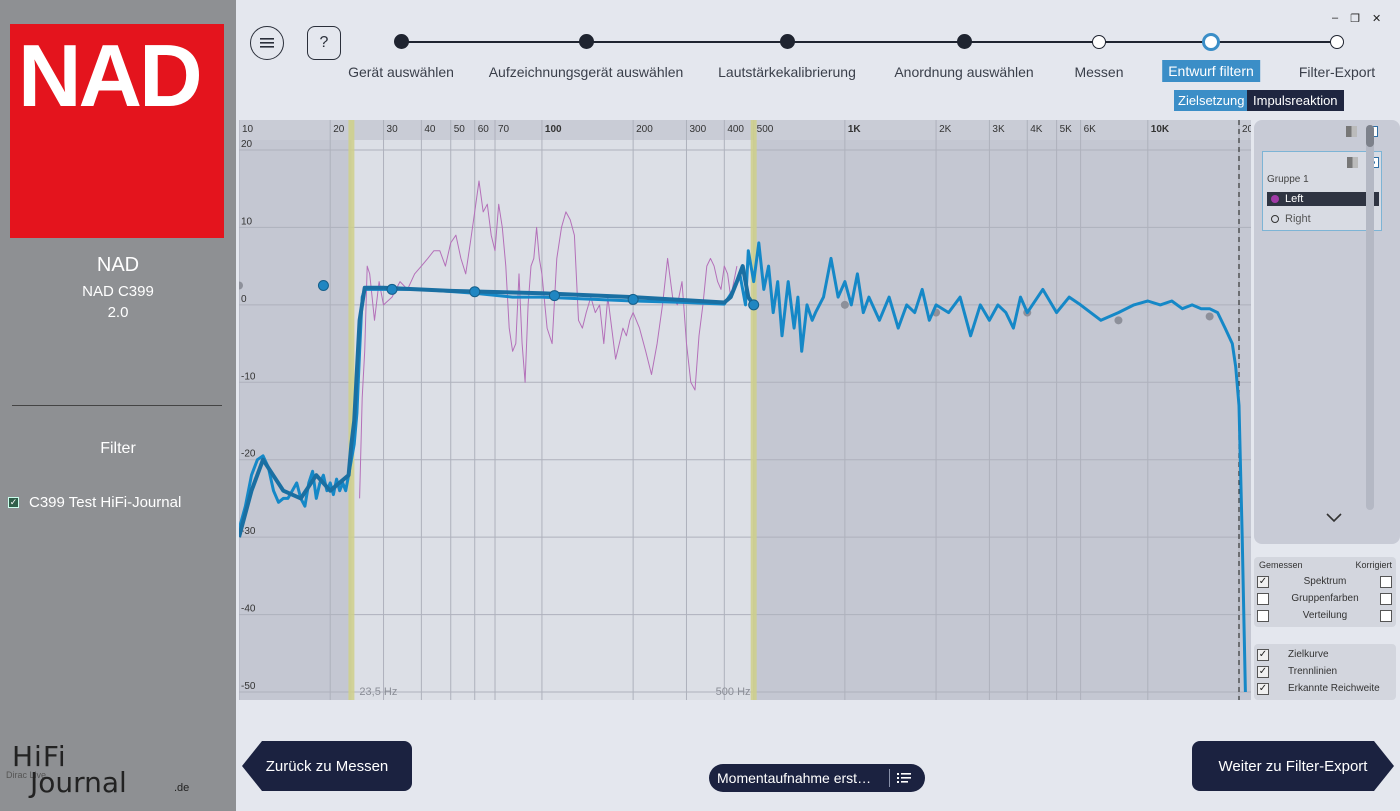 Image resolution: width=1400 pixels, height=811 pixels. Describe the element at coordinates (1066, 129) in the screenshot. I see `x-tick-label: 5K` at that location.